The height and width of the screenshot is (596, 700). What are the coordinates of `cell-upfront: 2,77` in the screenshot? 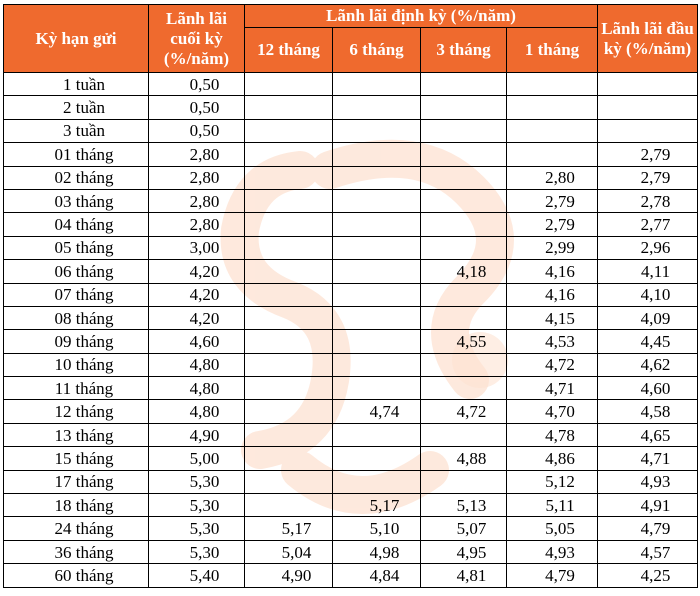 It's located at (648, 224).